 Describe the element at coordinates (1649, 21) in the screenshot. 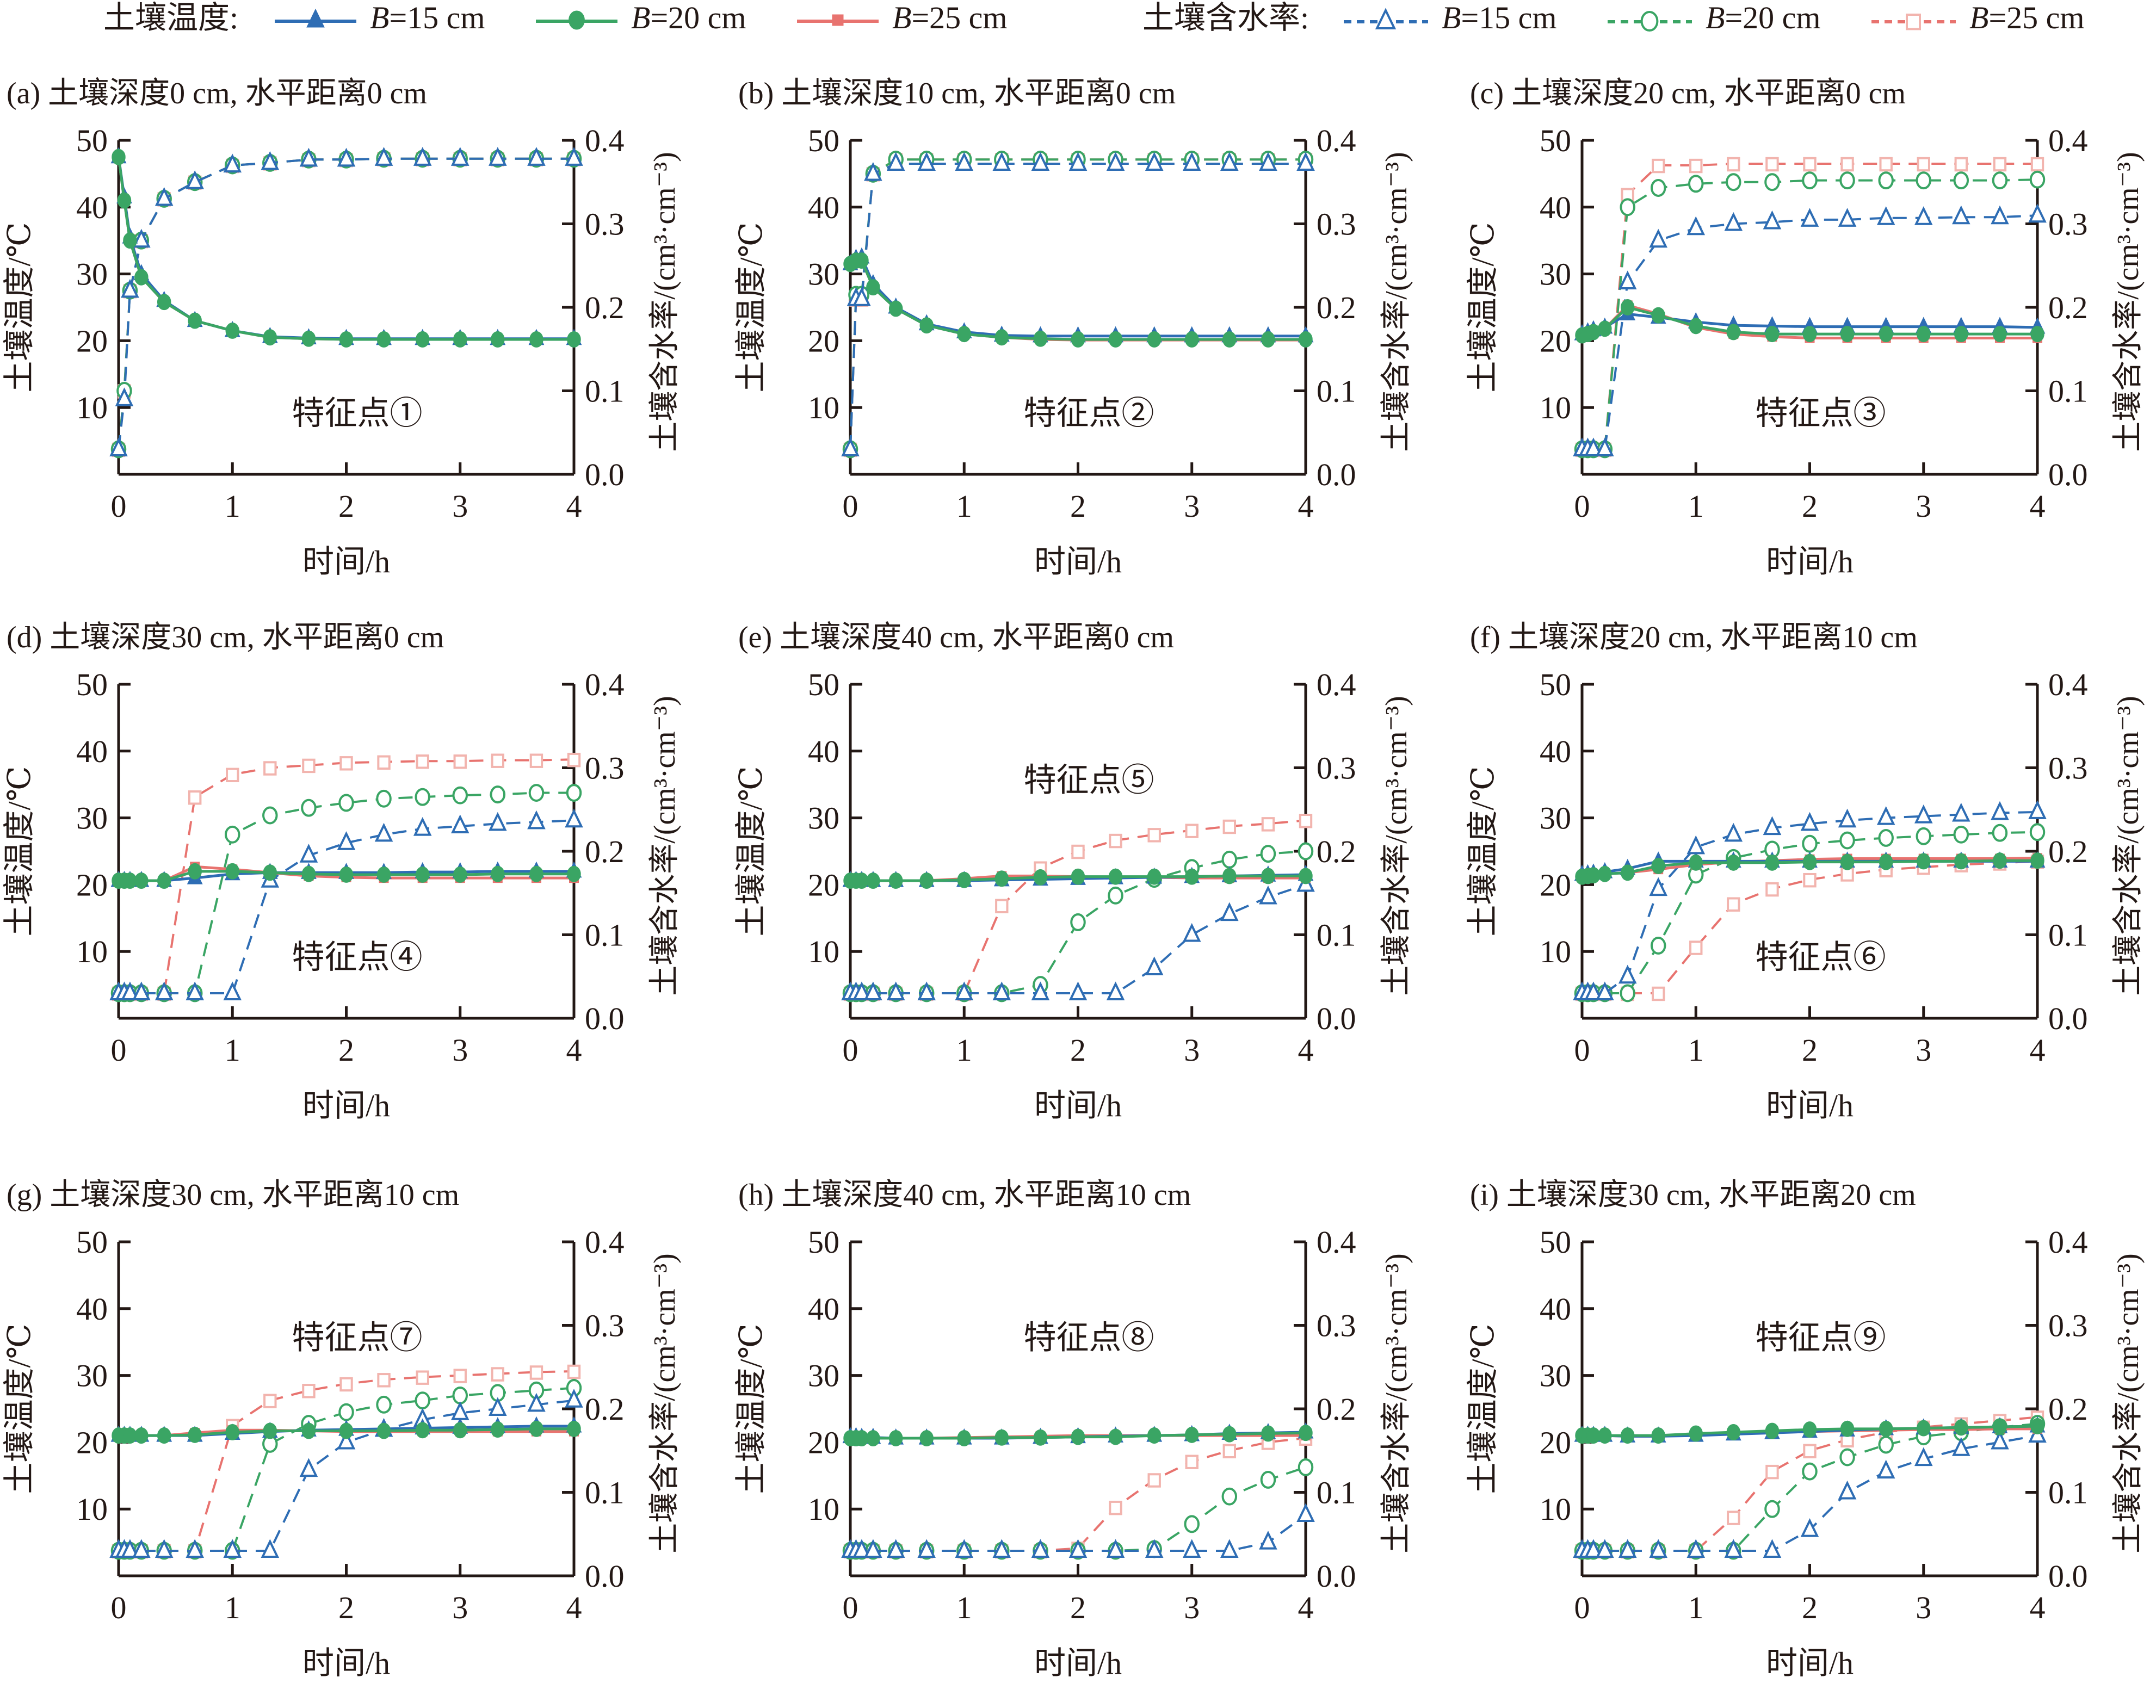

I see `legend-moisture-marker-open-circle-icon` at that location.